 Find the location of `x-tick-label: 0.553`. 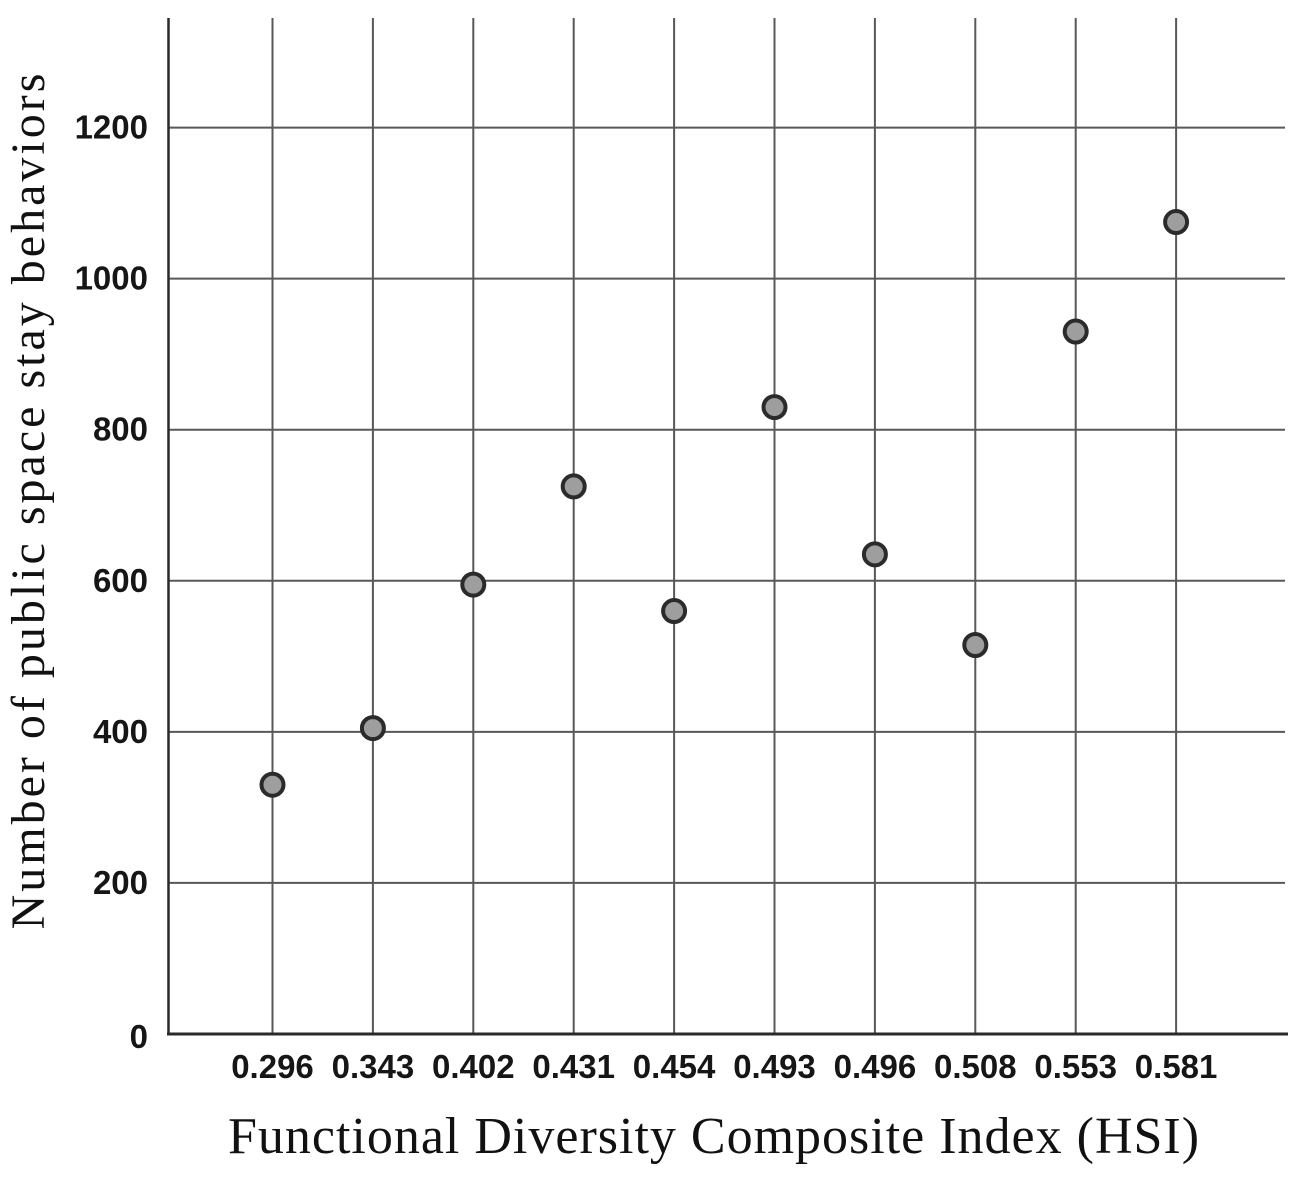

x-tick-label: 0.553 is located at coordinates (1075, 1066).